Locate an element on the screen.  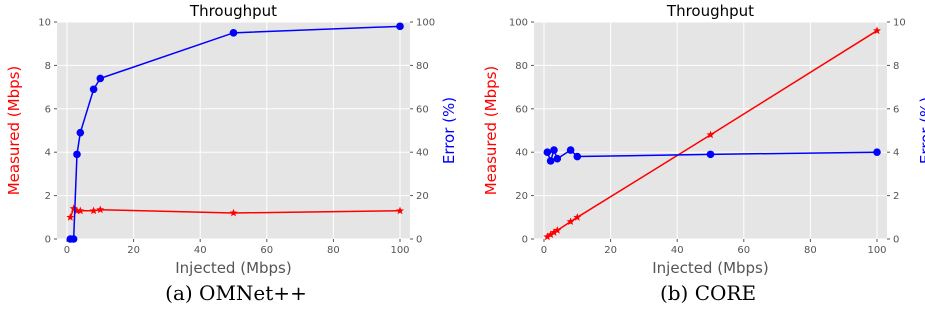
y-tick-label: 2 is located at coordinates (48, 196).